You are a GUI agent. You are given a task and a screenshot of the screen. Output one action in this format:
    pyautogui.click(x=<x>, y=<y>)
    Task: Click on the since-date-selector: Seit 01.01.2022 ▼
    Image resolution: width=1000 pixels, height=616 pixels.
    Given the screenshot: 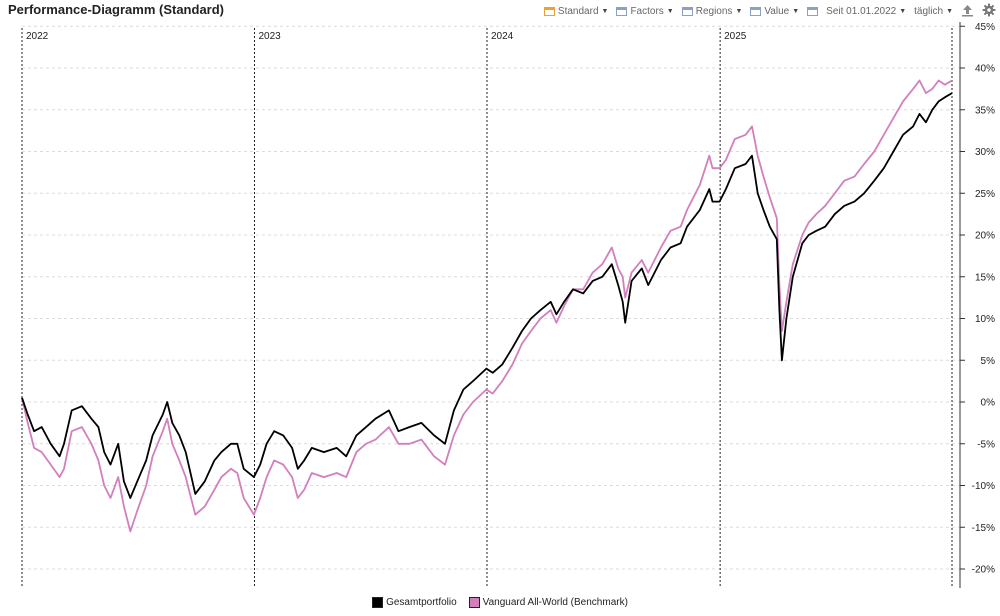 What is the action you would take?
    pyautogui.click(x=866, y=11)
    